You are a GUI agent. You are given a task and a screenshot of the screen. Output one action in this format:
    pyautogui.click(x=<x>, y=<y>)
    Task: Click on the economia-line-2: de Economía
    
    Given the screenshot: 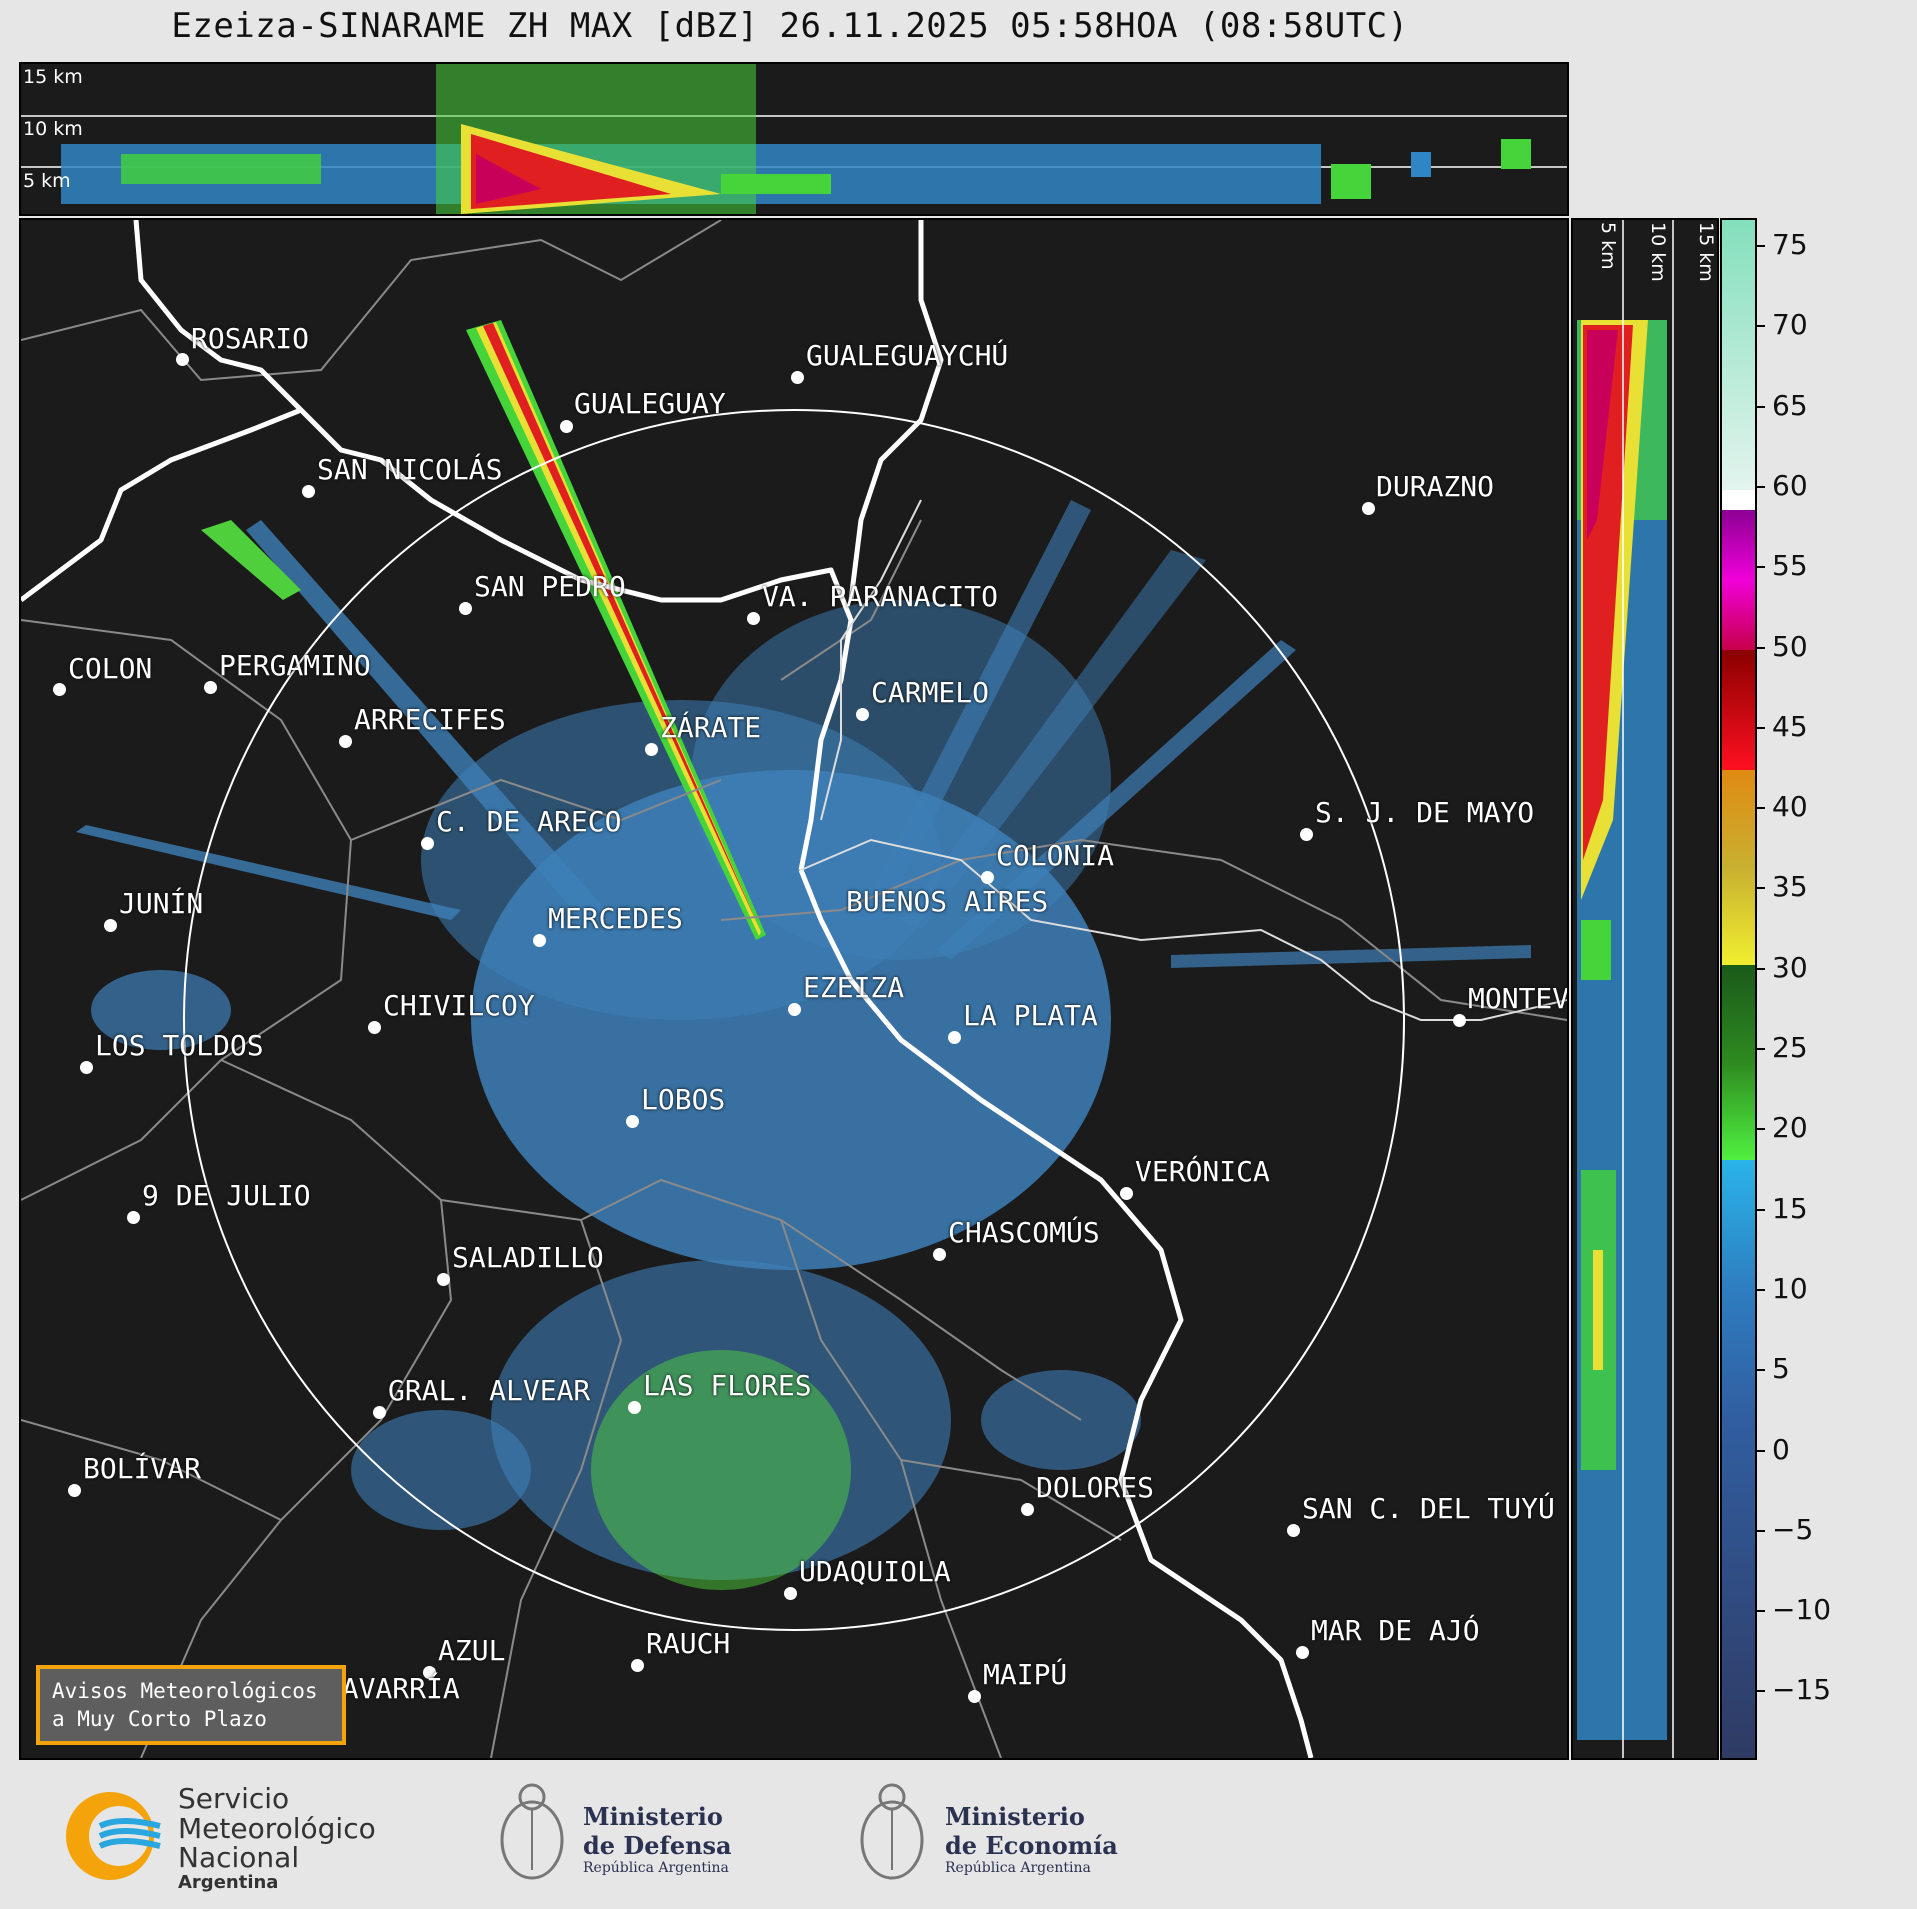 What is the action you would take?
    pyautogui.click(x=1031, y=1845)
    